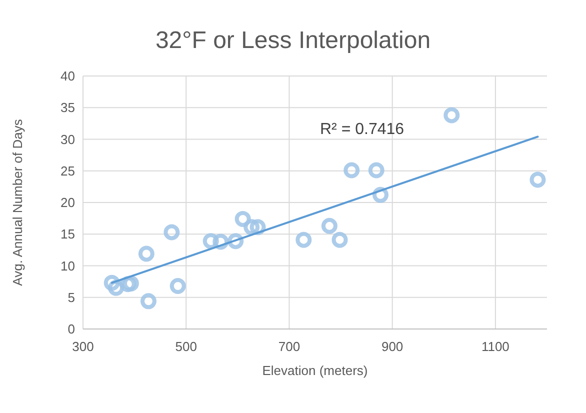  I want to click on y-tick-label: 20, so click(67, 202).